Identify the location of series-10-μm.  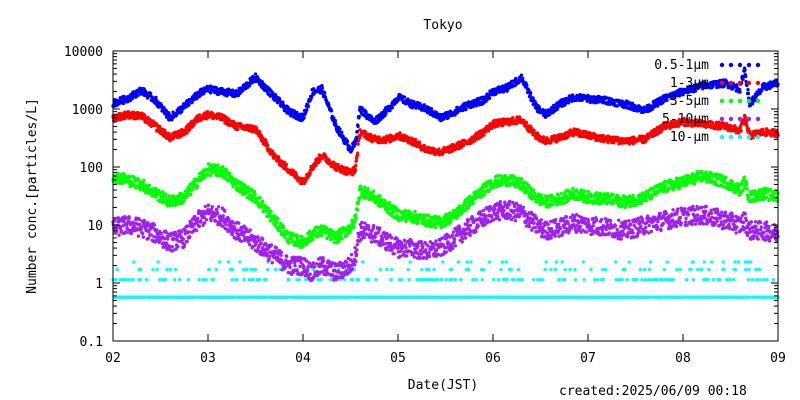
(445, 279).